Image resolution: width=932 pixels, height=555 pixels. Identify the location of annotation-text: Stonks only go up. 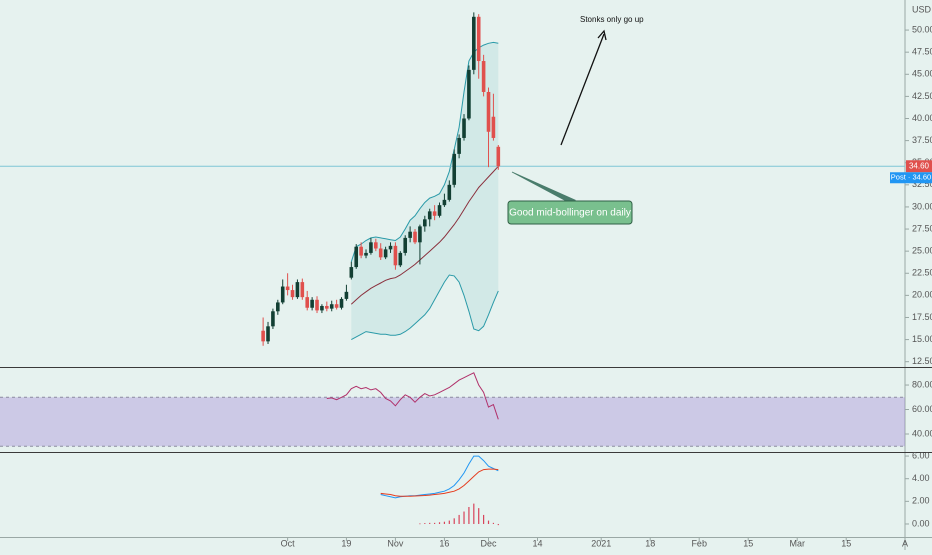
(612, 19).